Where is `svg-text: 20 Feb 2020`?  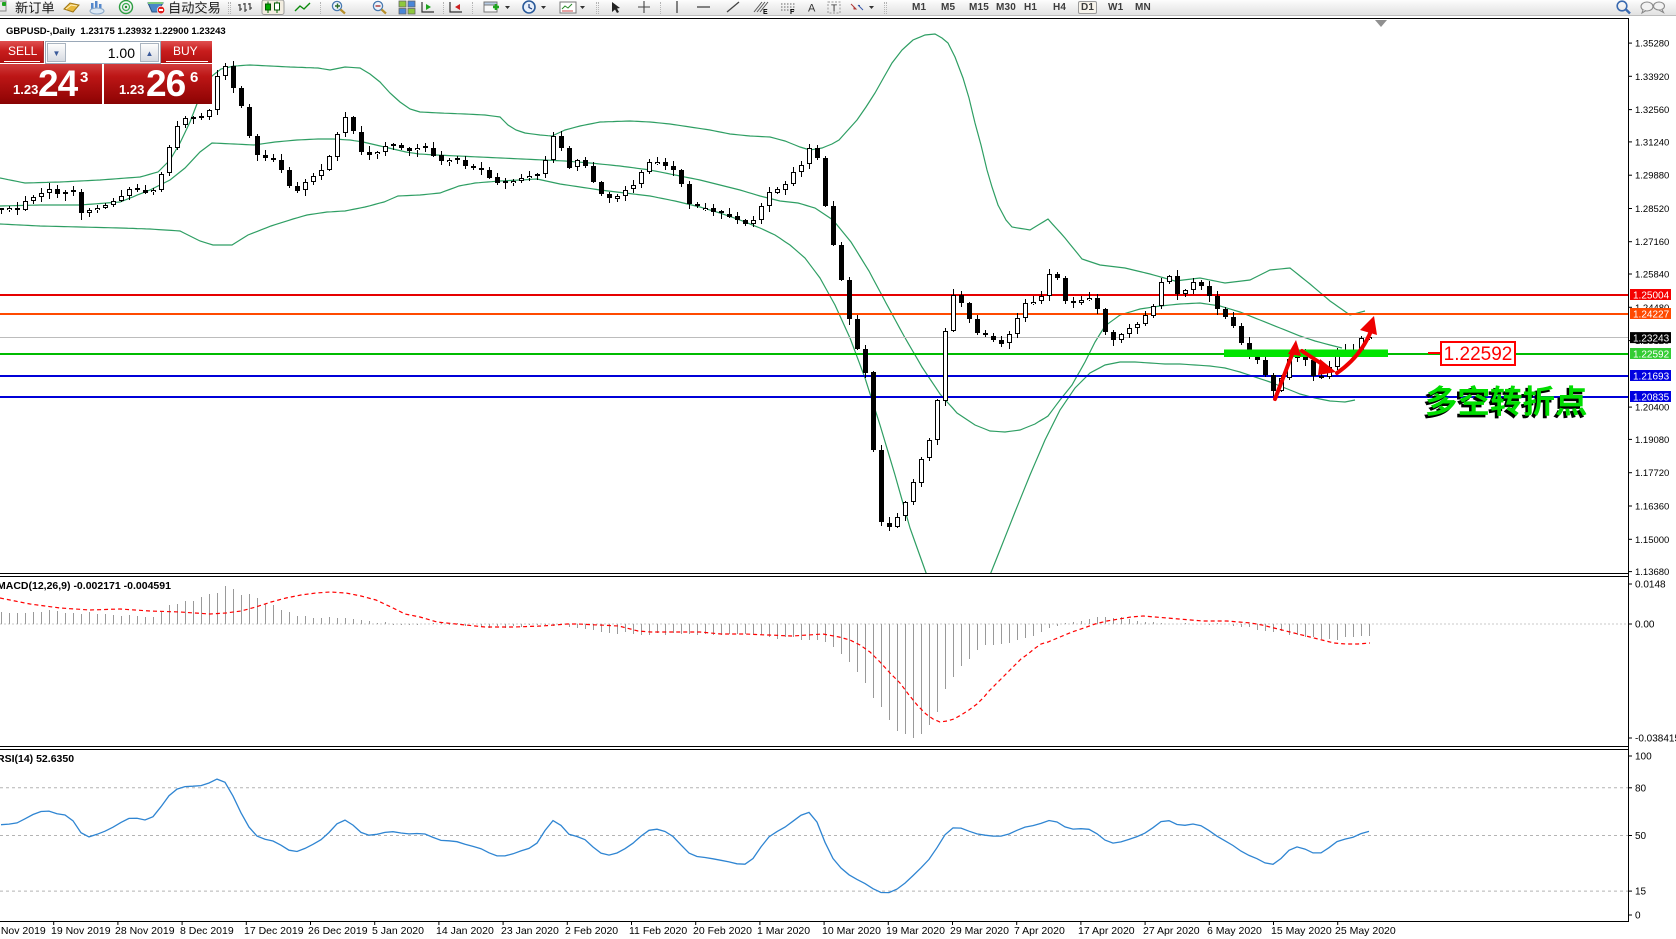 svg-text: 20 Feb 2020 is located at coordinates (722, 931).